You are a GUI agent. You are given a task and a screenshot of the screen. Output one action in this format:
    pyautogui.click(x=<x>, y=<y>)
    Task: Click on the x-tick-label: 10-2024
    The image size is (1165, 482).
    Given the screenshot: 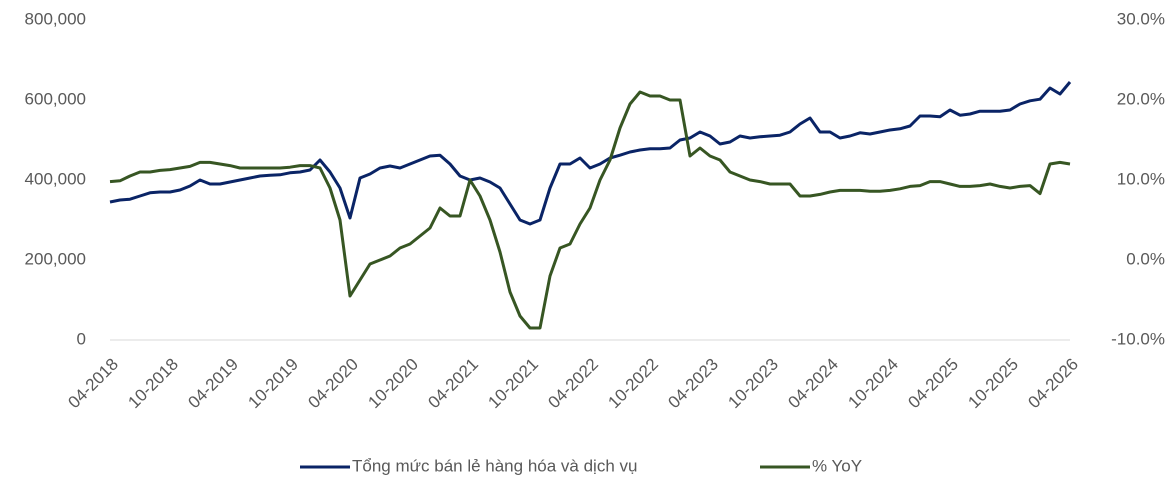 What is the action you would take?
    pyautogui.click(x=873, y=384)
    